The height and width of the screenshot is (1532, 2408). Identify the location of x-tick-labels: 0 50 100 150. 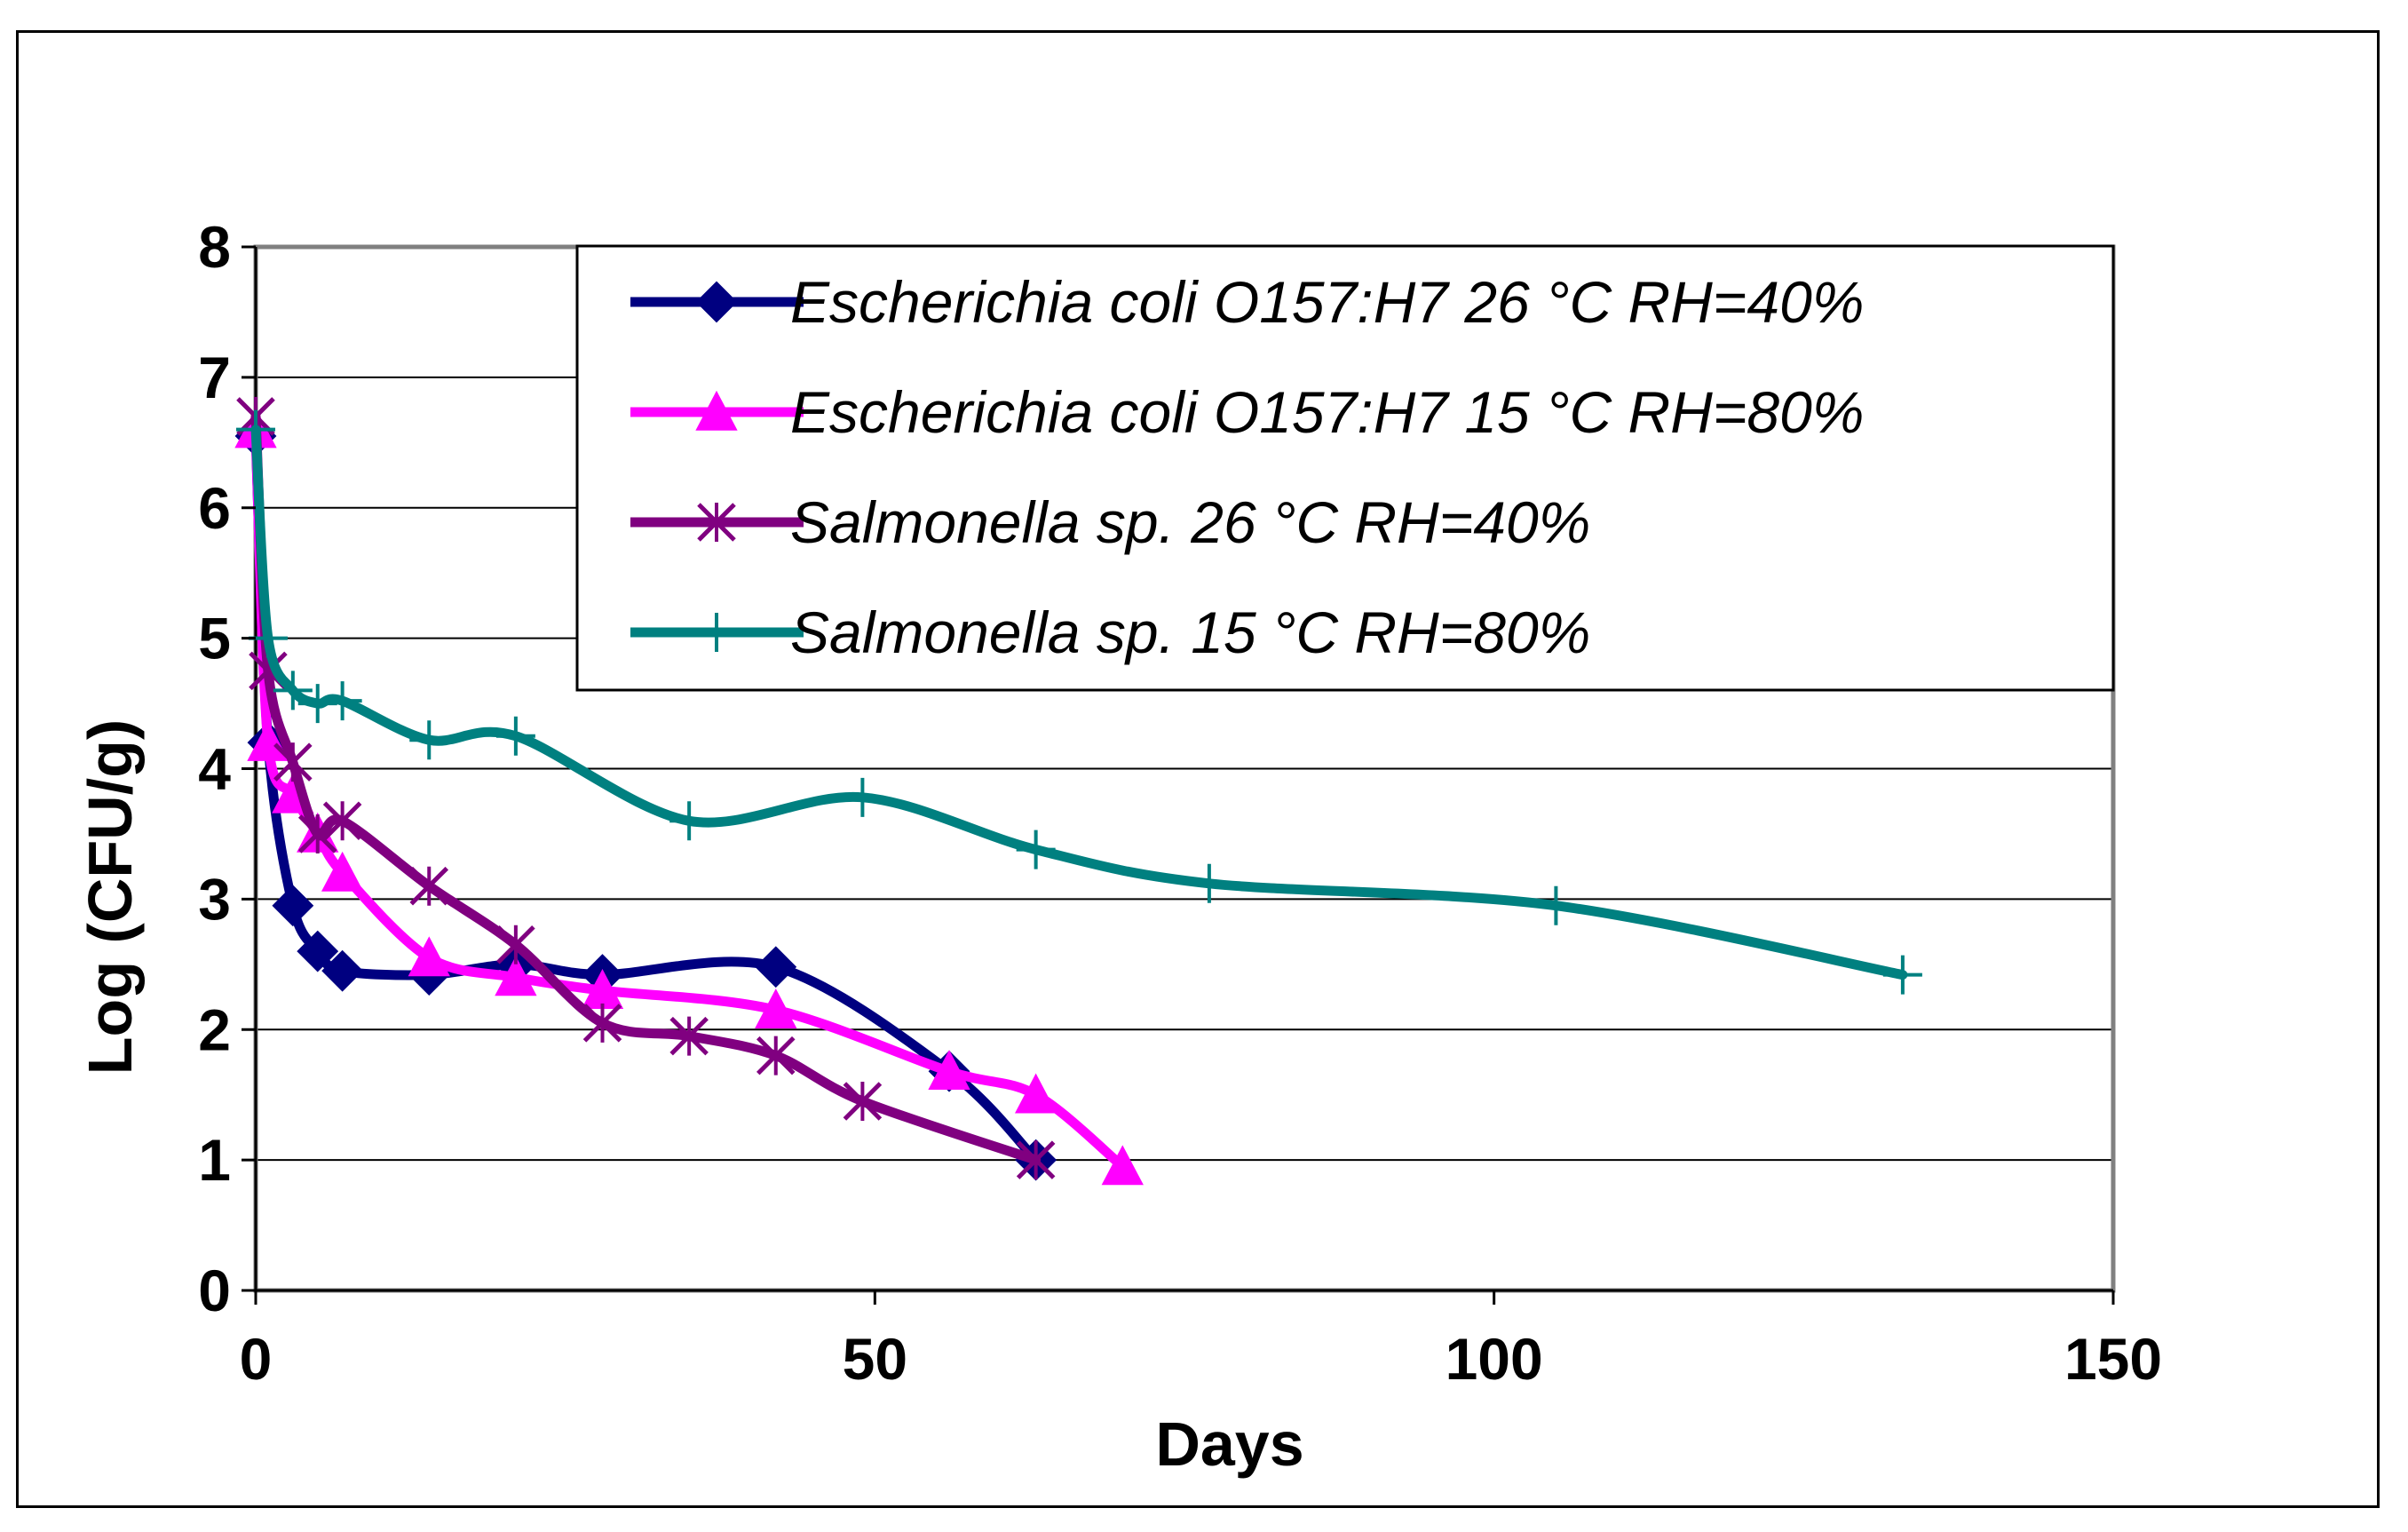
(1201, 1341).